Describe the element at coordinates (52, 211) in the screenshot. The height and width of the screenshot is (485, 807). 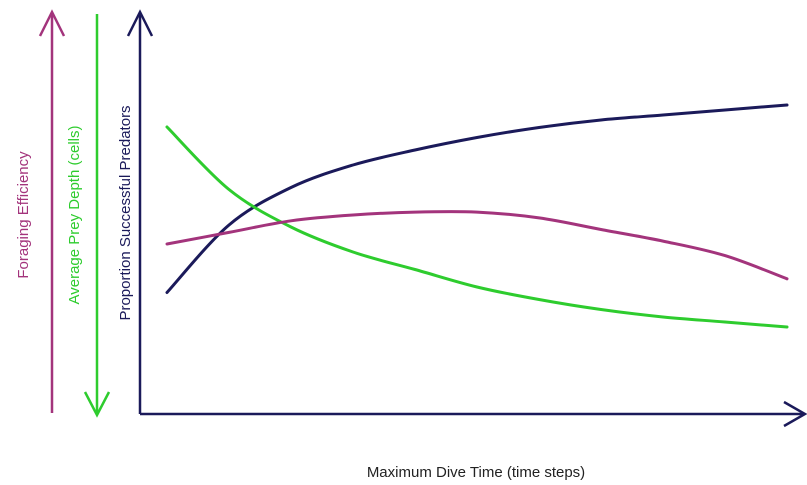
I see `efficiency-axis-arrow` at that location.